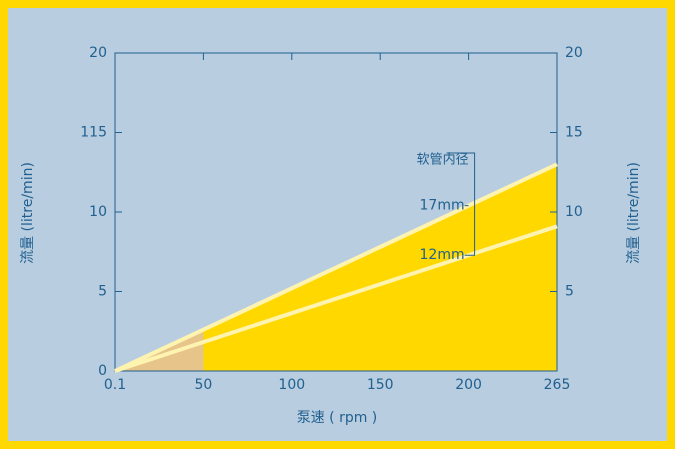 This screenshot has height=449, width=675. What do you see at coordinates (28, 213) in the screenshot?
I see `y-axis-label: 流量 (litre/min)` at bounding box center [28, 213].